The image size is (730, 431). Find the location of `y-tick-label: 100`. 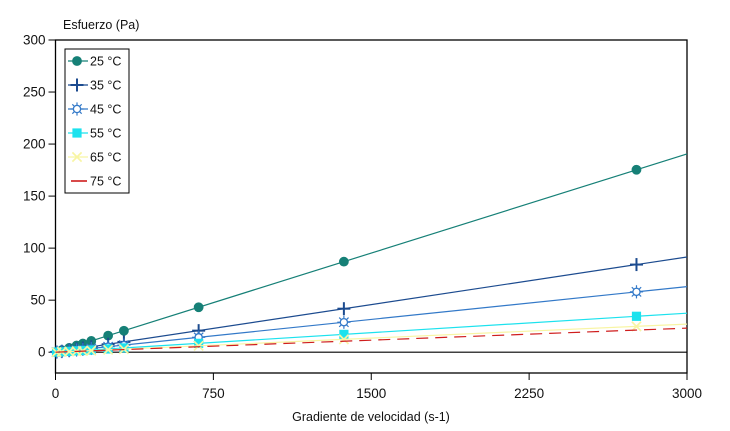

y-tick-label: 100 is located at coordinates (34, 248).